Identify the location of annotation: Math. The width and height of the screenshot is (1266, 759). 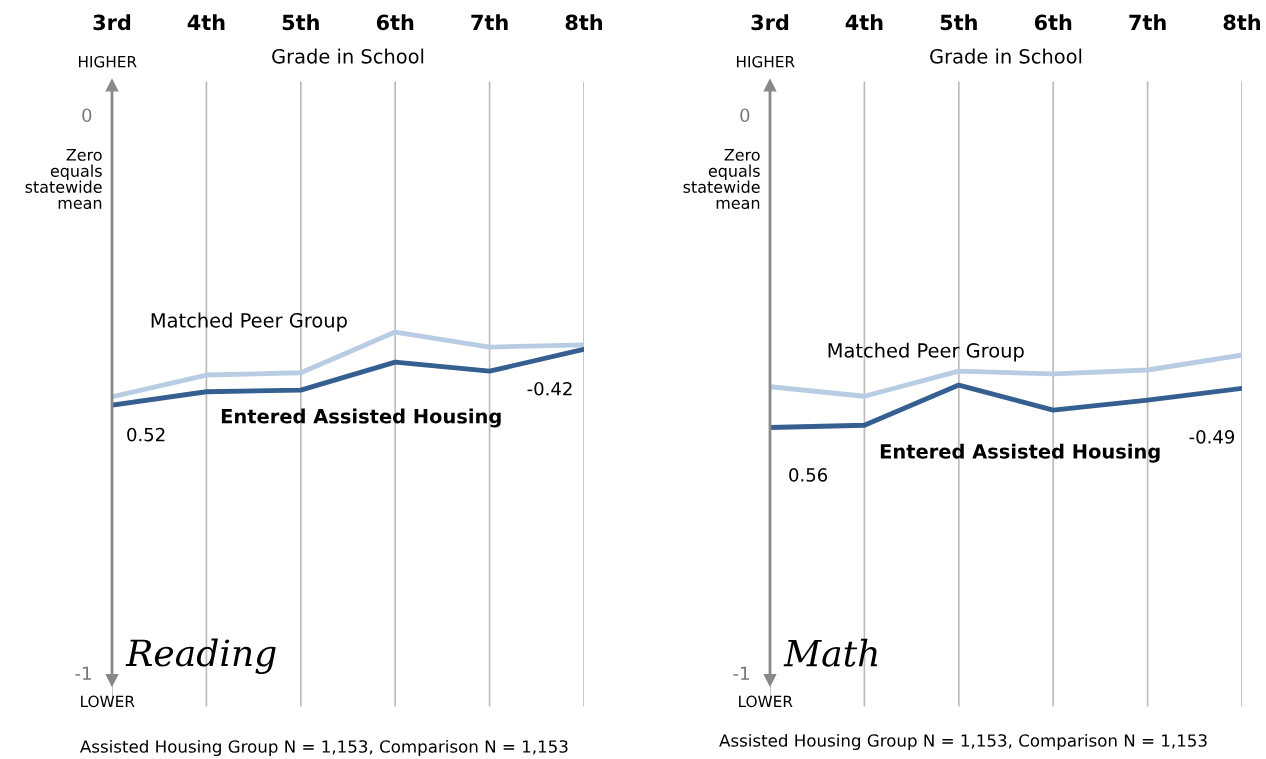
(830, 652).